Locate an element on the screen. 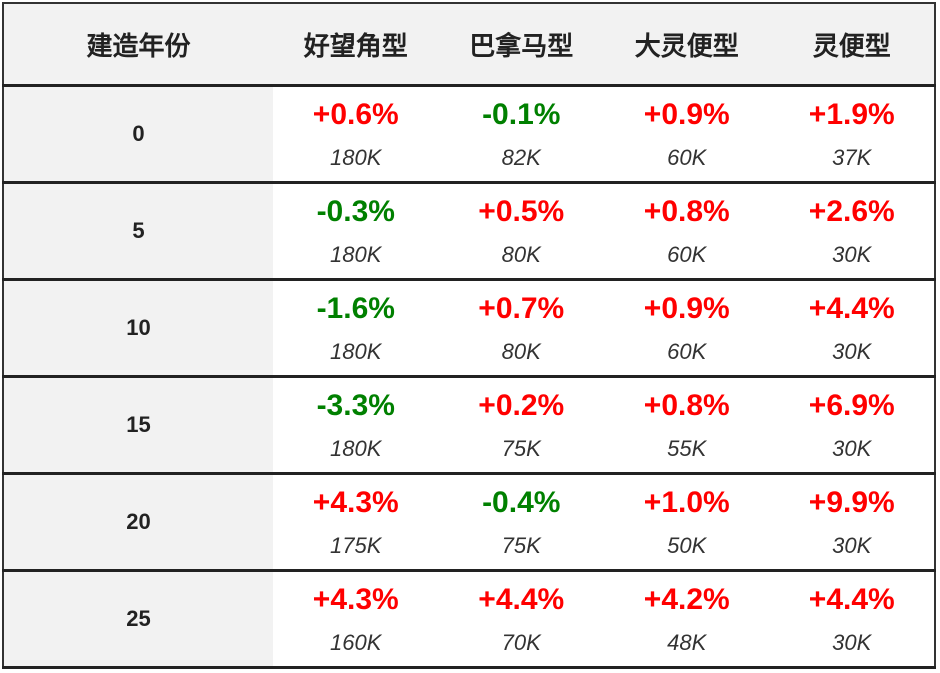  change-value: +0.6% is located at coordinates (355, 114).